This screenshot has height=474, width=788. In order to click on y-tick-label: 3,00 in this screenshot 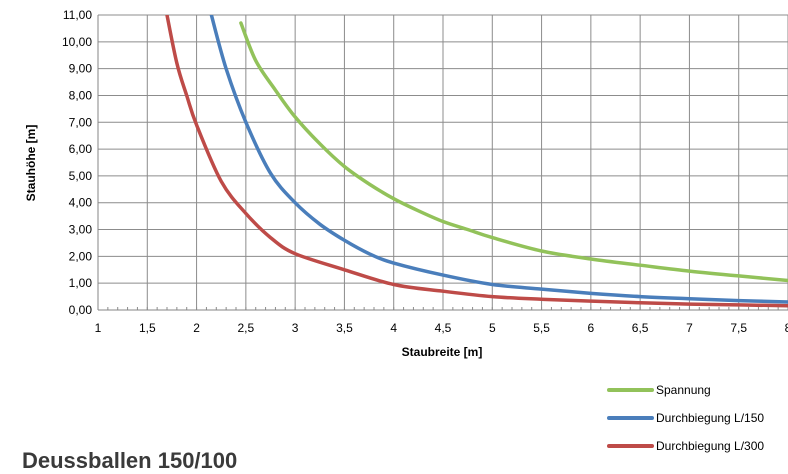, I will do `click(81, 230)`.